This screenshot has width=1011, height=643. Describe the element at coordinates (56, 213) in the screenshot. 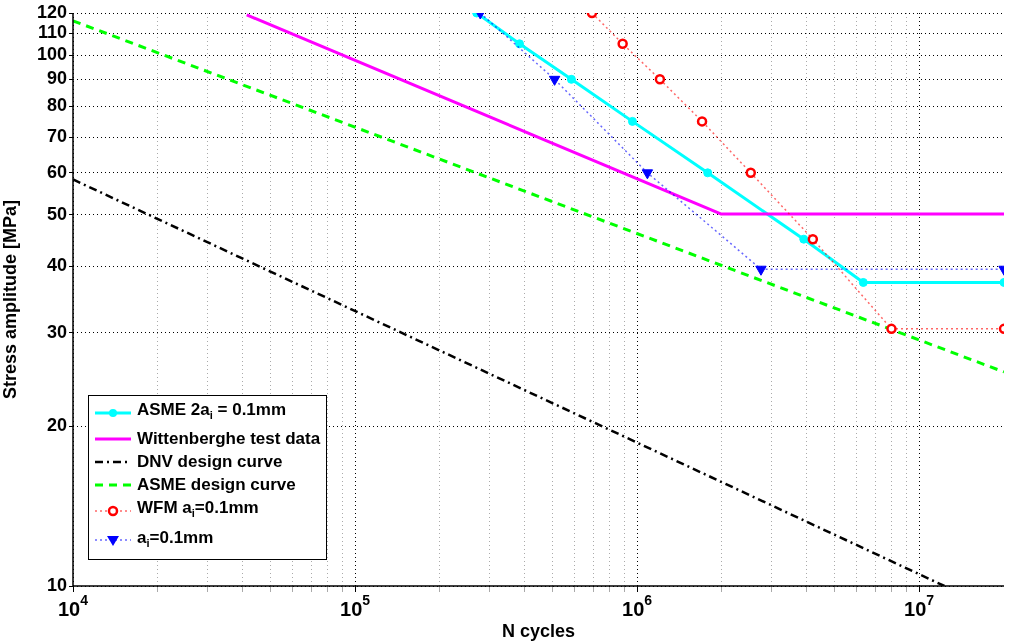

I see `y-tick-label: 50` at that location.